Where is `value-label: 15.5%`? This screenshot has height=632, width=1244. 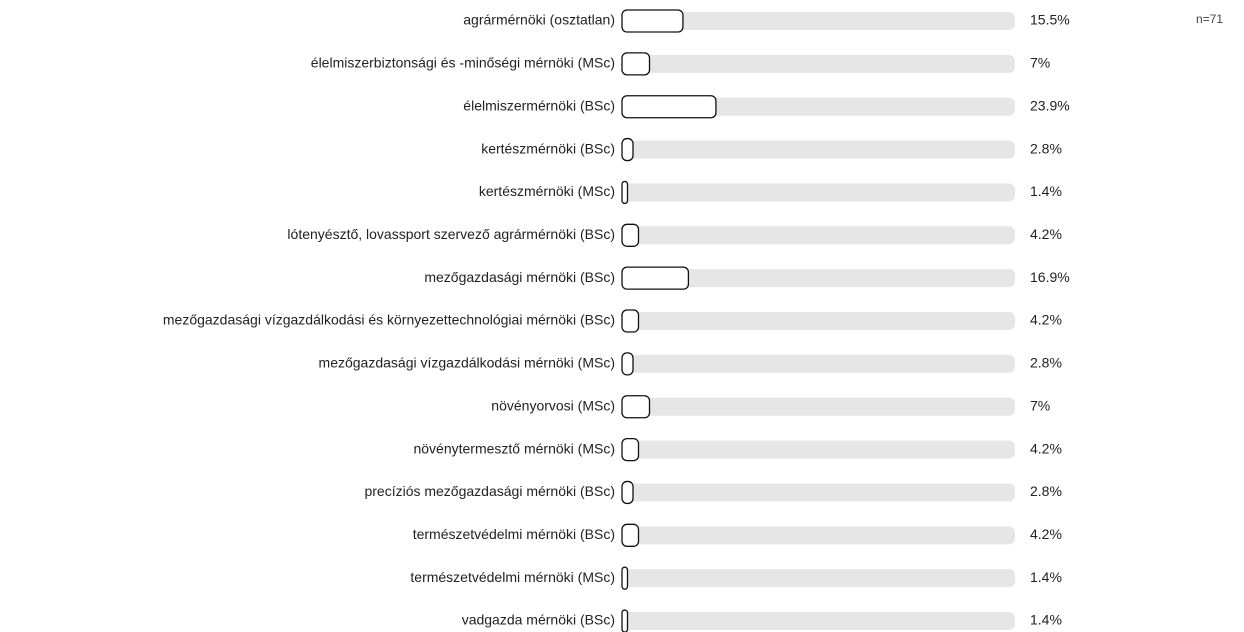
value-label: 15.5% is located at coordinates (1050, 20).